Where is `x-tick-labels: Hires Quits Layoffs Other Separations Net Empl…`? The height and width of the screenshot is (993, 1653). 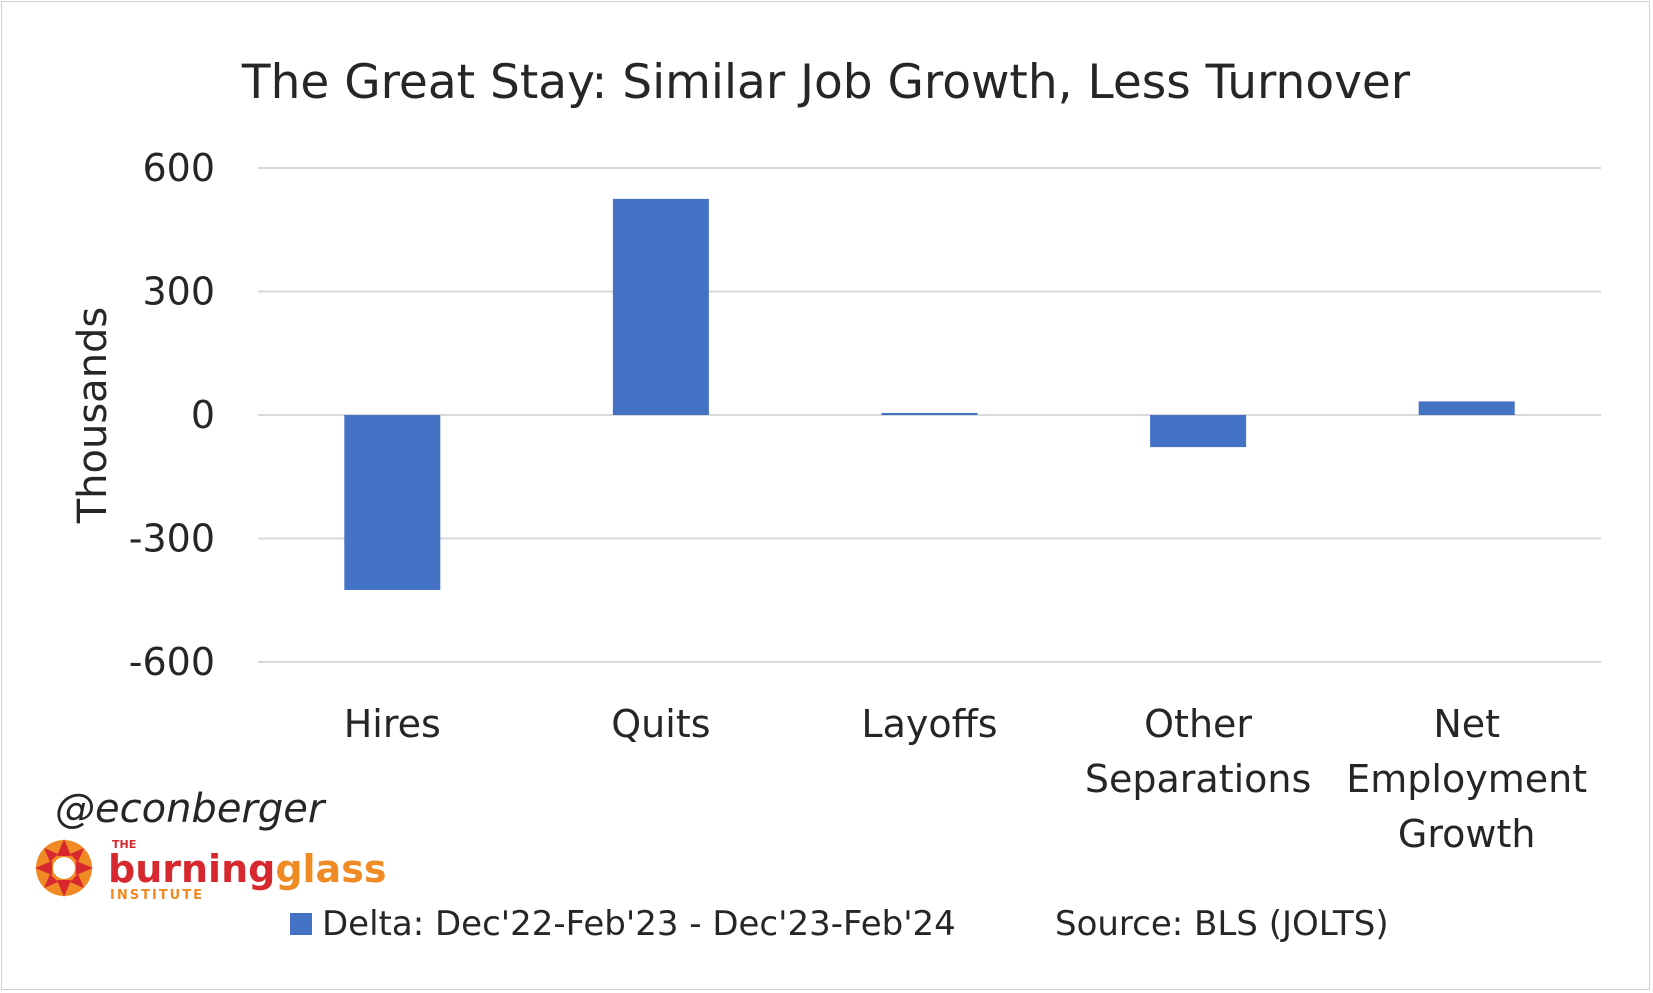 x-tick-labels: Hires Quits Layoffs Other Separations Net Empl… is located at coordinates (965, 779).